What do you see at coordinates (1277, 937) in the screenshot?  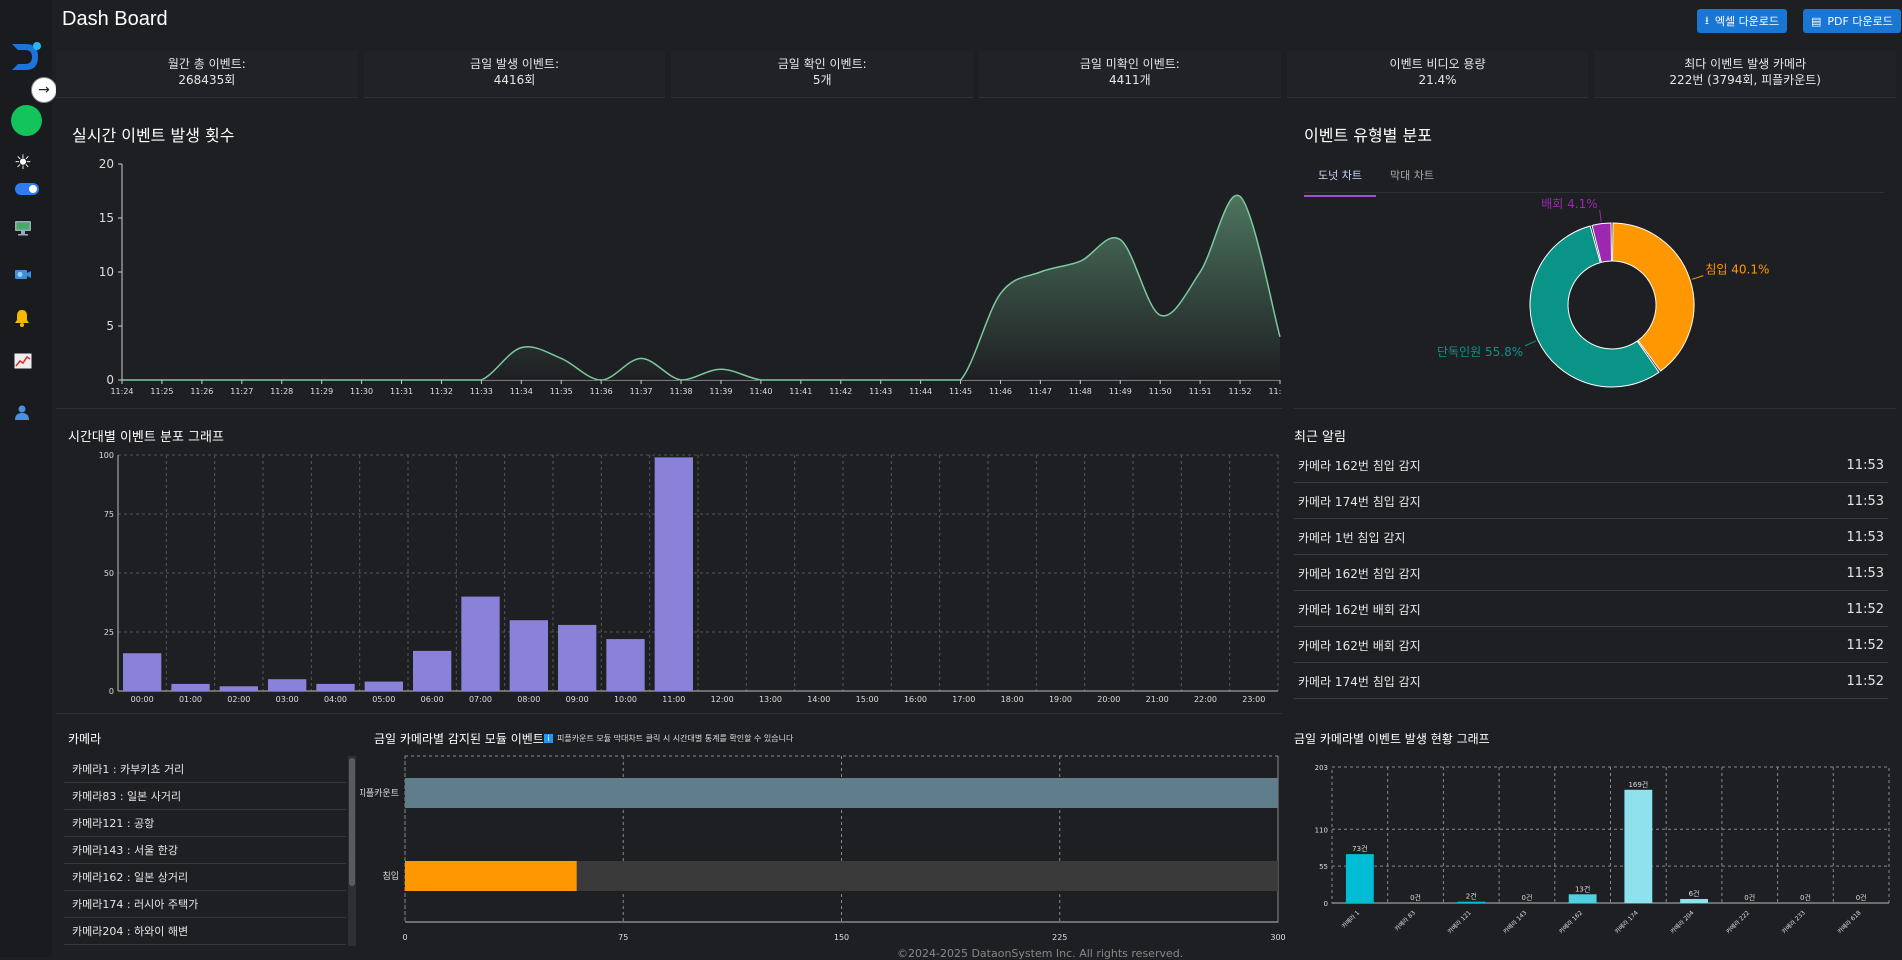 I see `x-tick-label: 300` at bounding box center [1277, 937].